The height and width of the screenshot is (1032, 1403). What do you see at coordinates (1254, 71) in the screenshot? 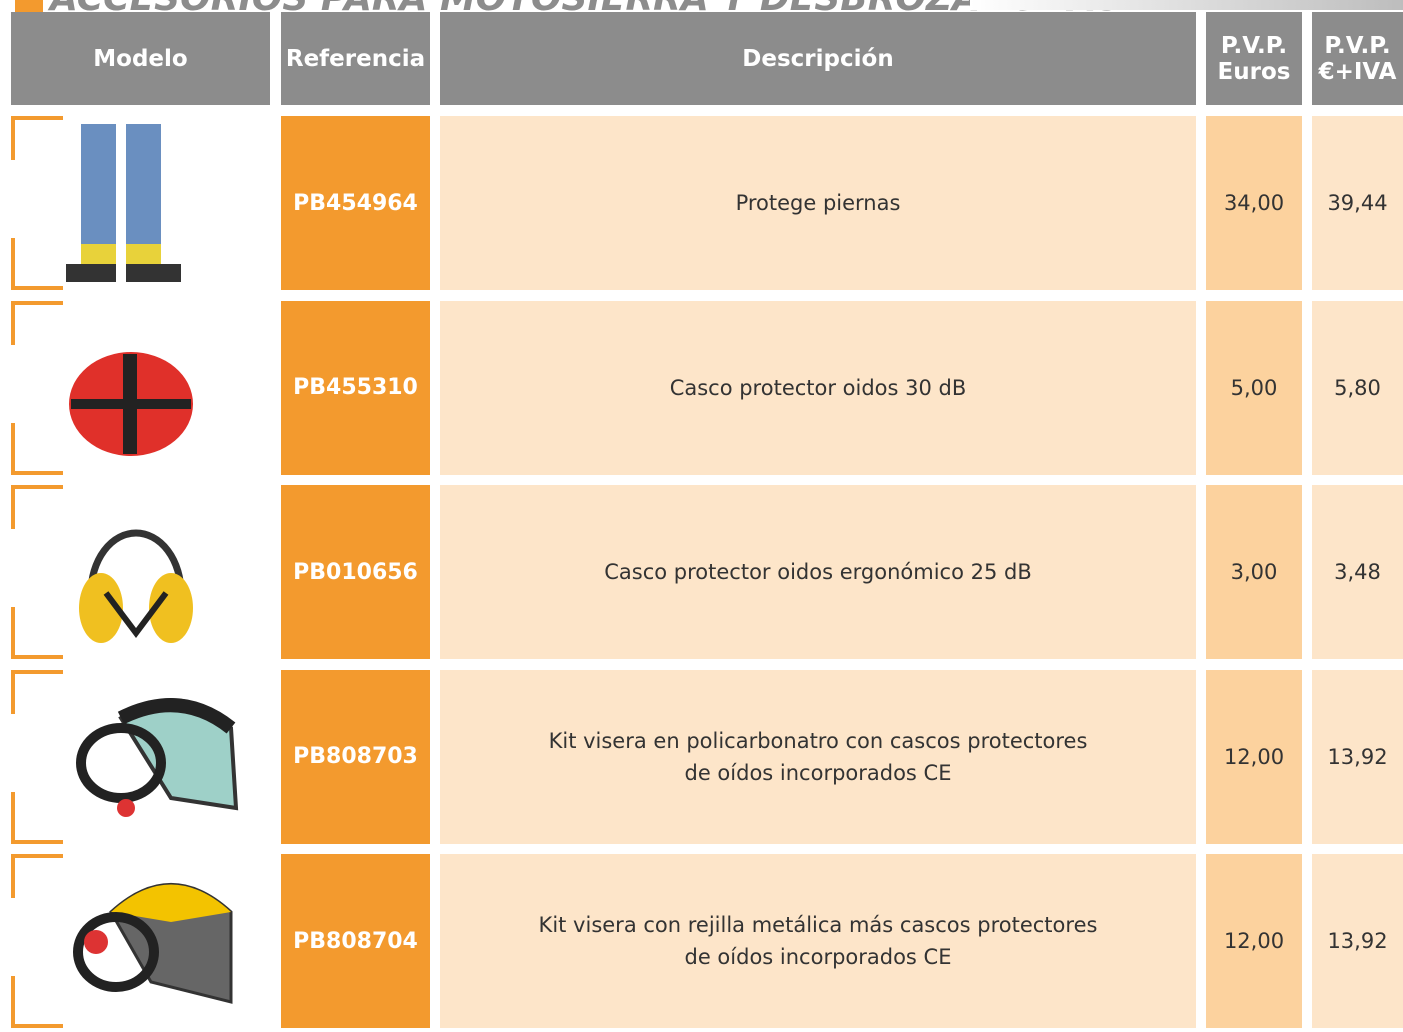
I see `header-line: Euros` at bounding box center [1254, 71].